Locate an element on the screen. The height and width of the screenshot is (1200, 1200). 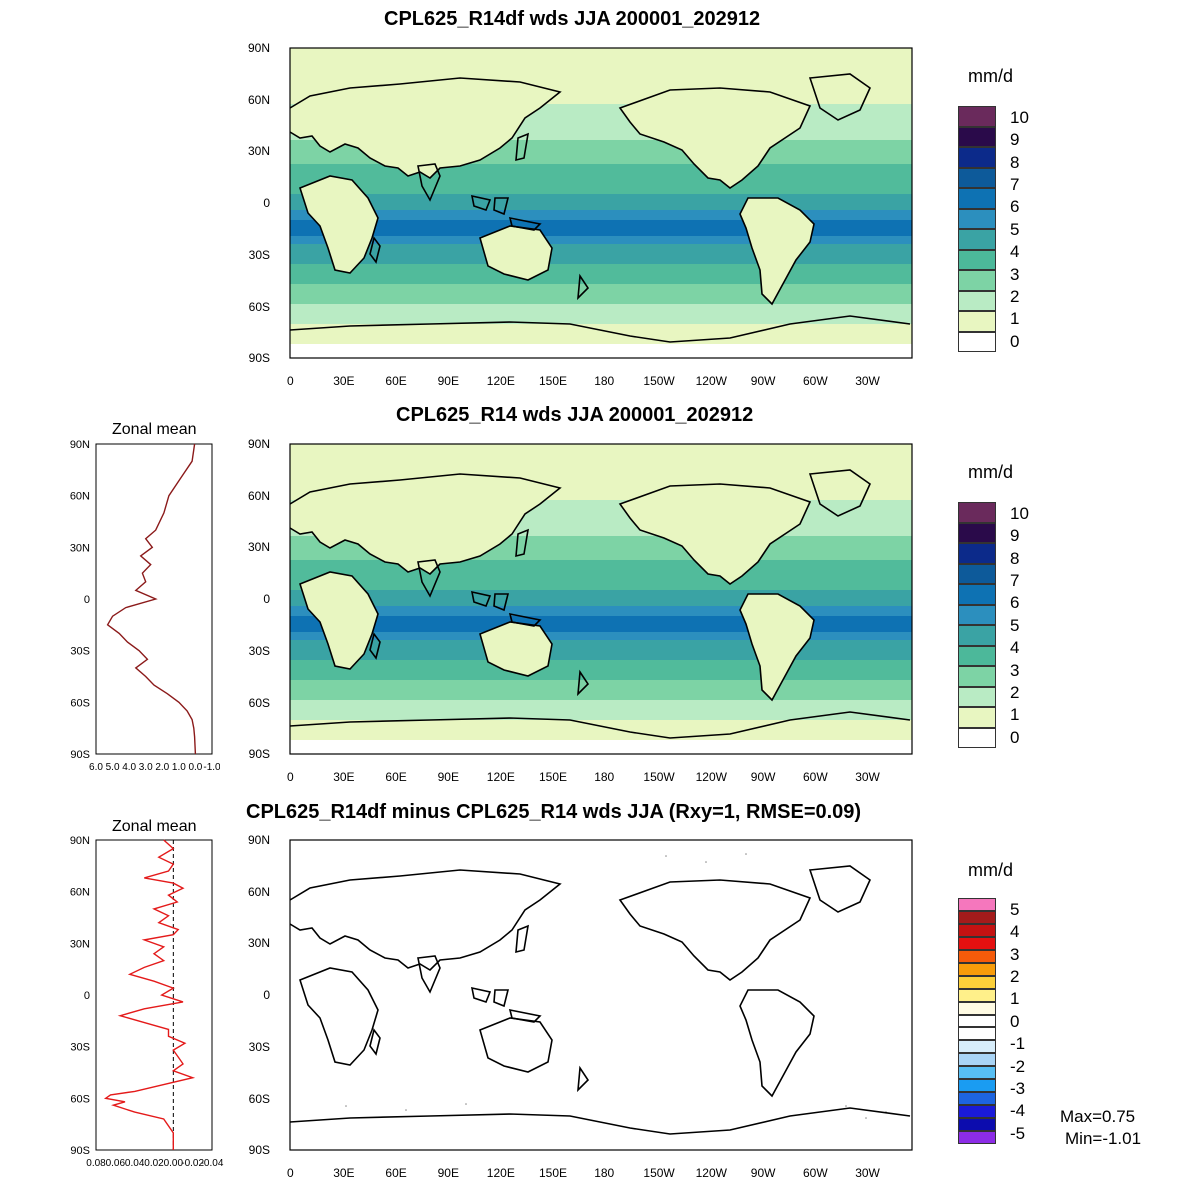
lon-tick-label: 150W is located at coordinates (659, 381).